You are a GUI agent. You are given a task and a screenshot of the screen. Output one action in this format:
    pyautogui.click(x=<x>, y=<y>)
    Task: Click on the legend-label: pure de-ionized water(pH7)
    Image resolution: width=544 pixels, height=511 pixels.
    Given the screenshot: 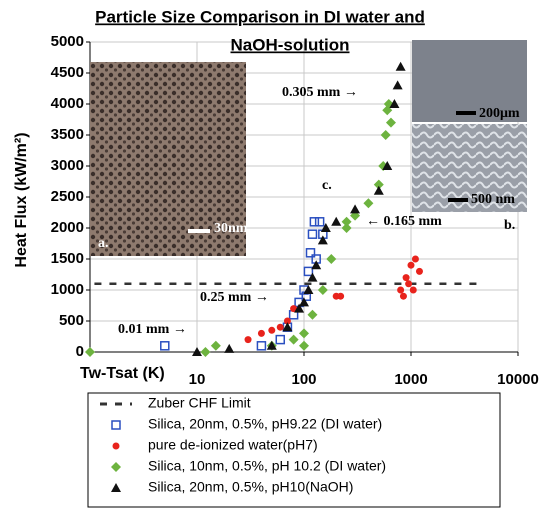 What is the action you would take?
    pyautogui.click(x=233, y=445)
    